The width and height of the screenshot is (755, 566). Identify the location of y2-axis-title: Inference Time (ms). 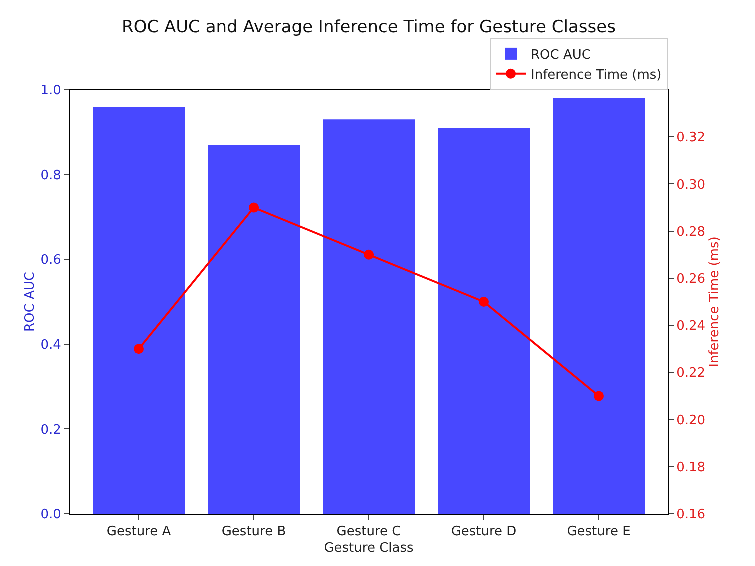
(715, 302).